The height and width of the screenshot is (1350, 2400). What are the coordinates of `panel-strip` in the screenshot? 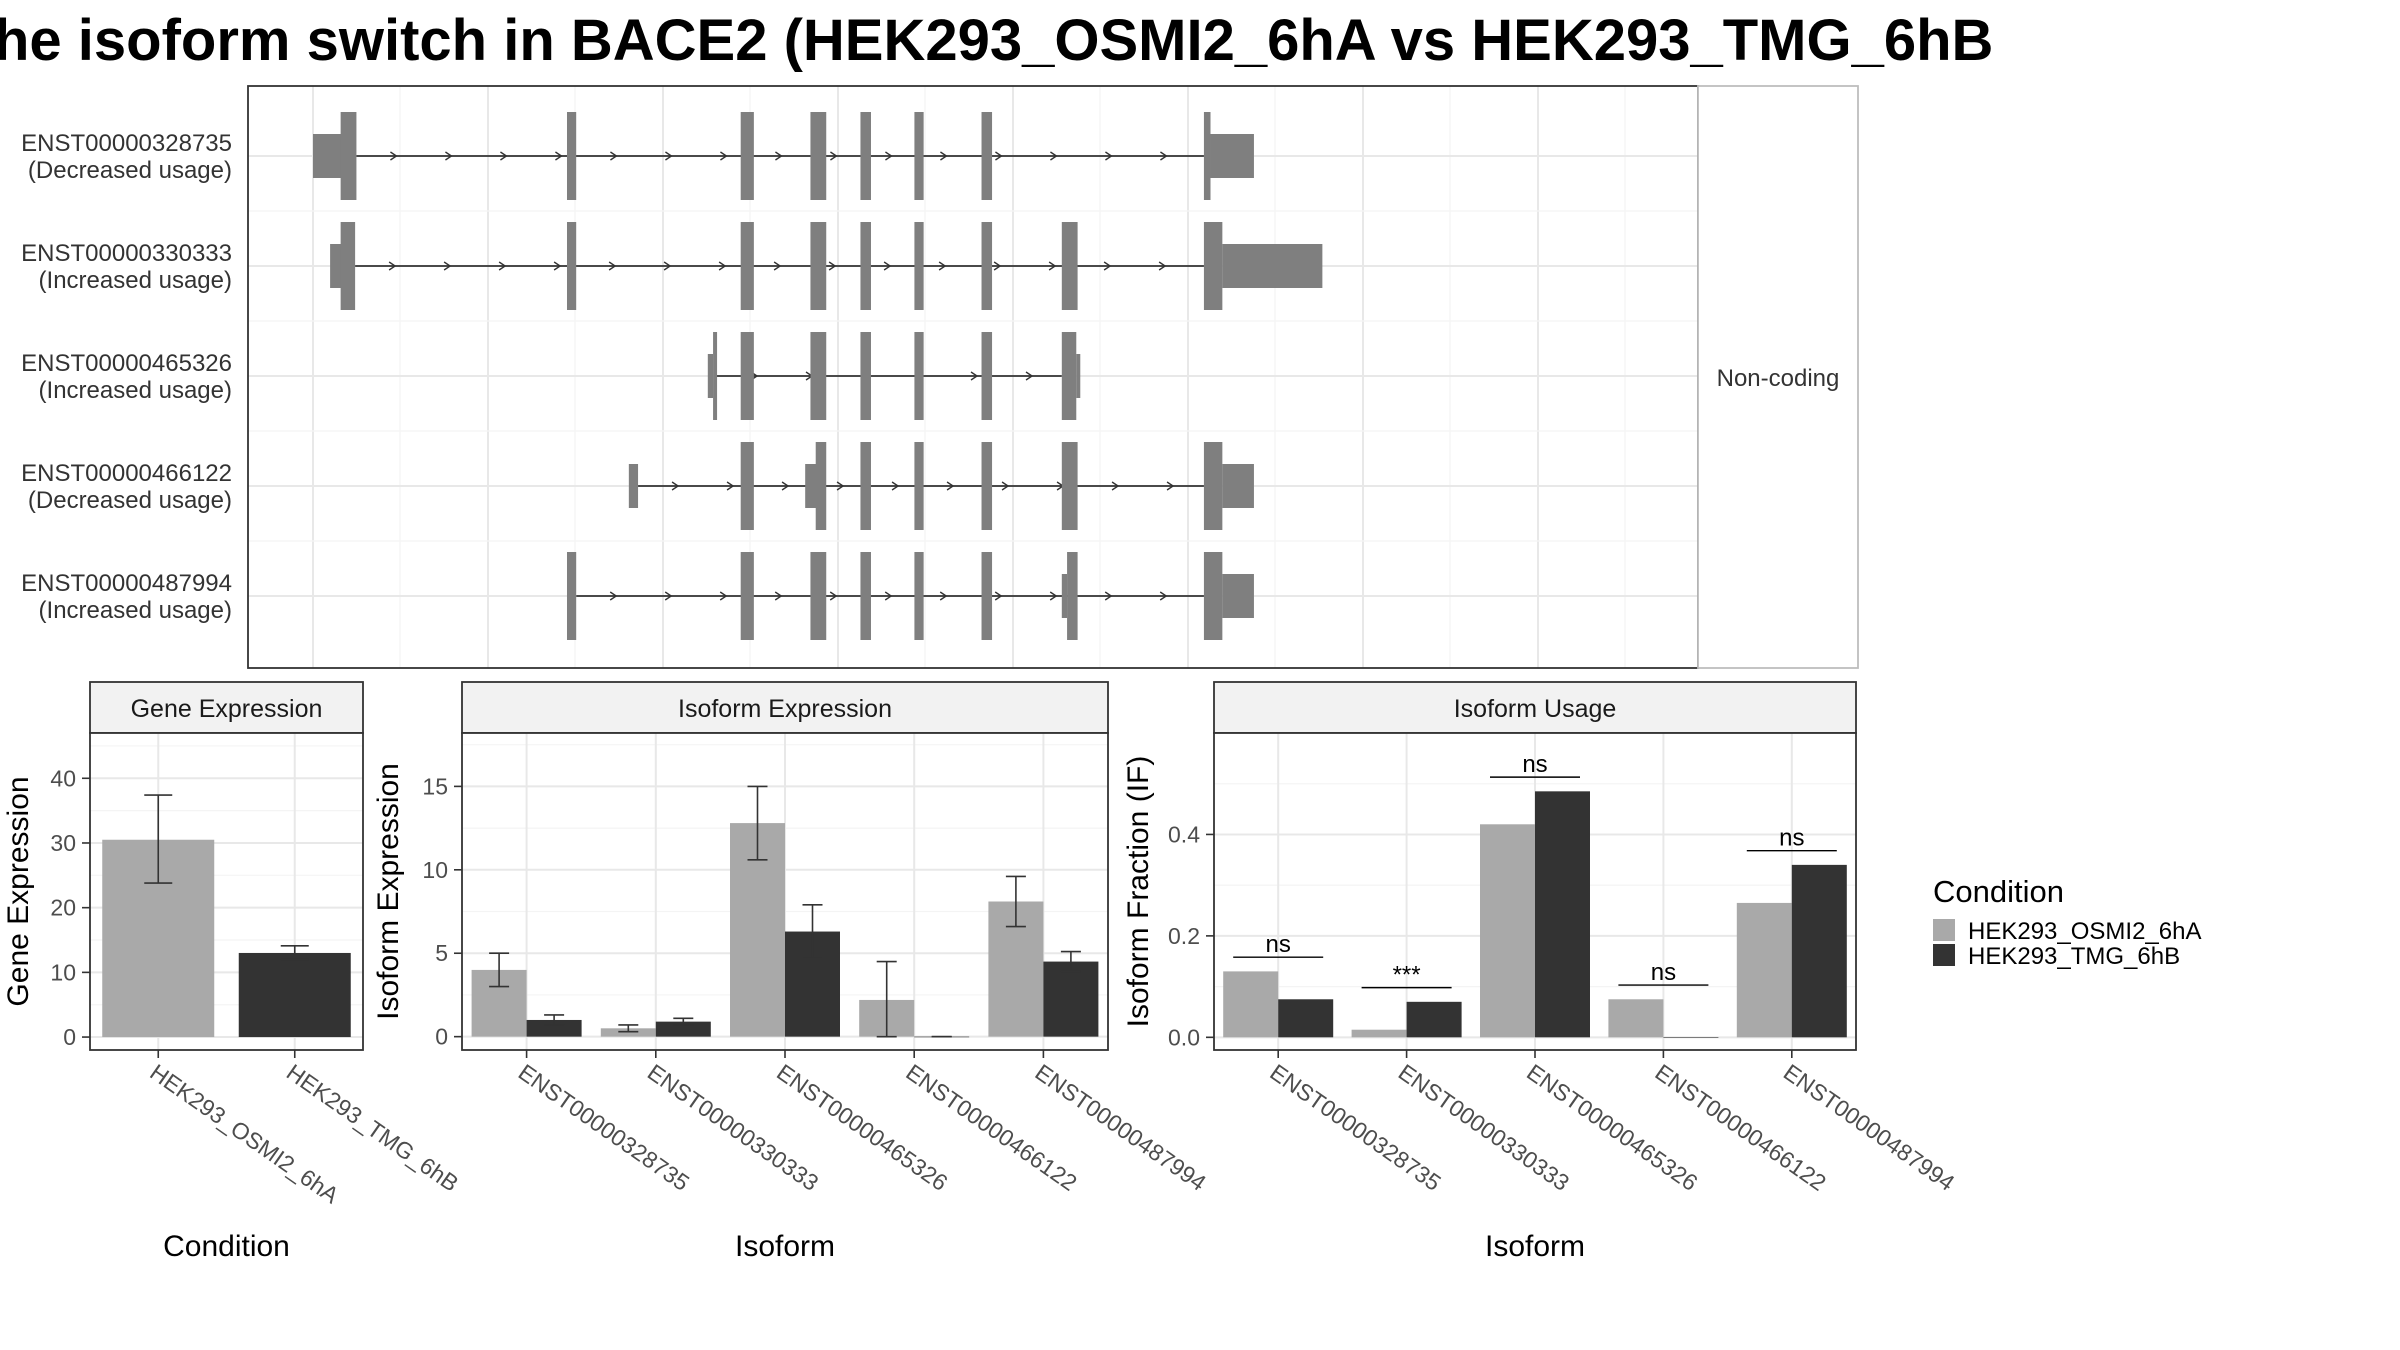 It's located at (785, 707).